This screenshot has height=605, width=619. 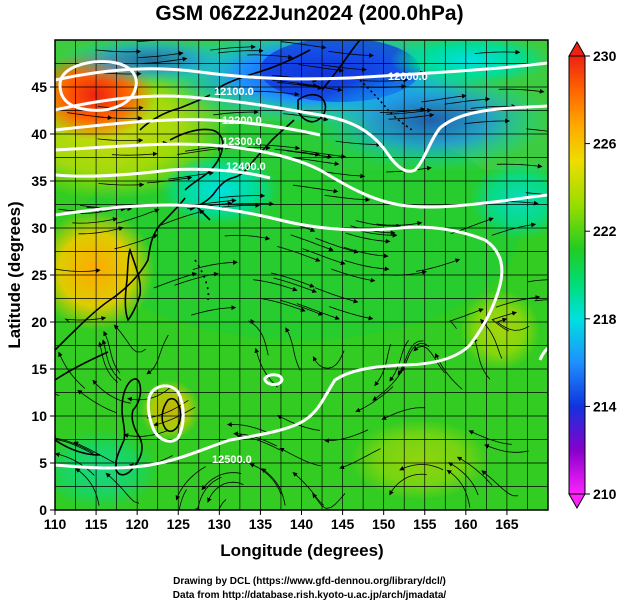 What do you see at coordinates (246, 167) in the screenshot?
I see `contour-label-12400: 12400.0` at bounding box center [246, 167].